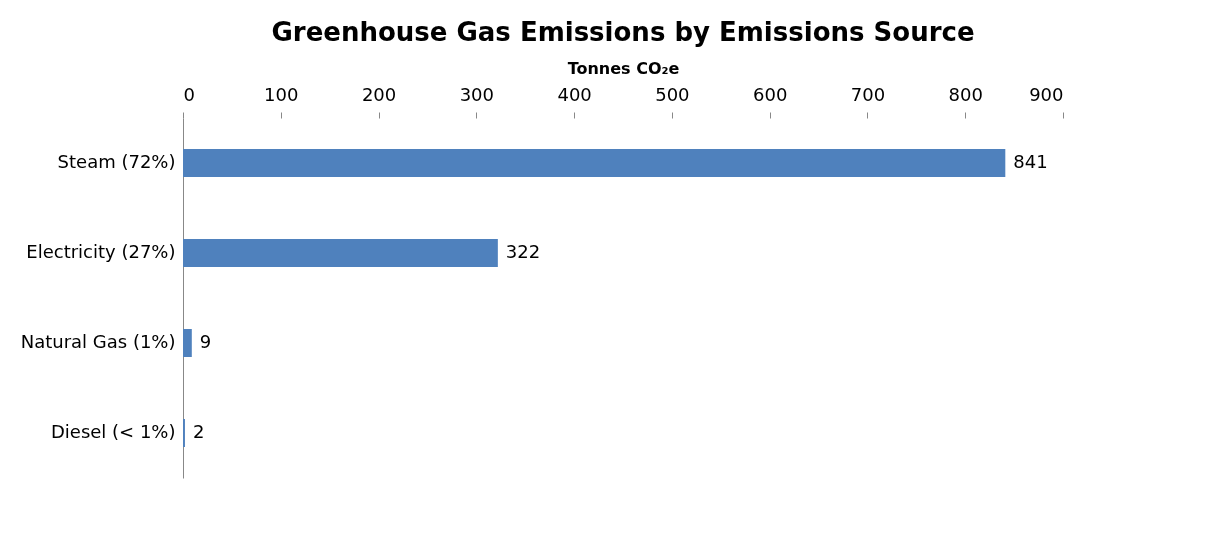 The width and height of the screenshot is (1207, 544). I want to click on y-tick-label: Diesel (< 1%), so click(113, 431).